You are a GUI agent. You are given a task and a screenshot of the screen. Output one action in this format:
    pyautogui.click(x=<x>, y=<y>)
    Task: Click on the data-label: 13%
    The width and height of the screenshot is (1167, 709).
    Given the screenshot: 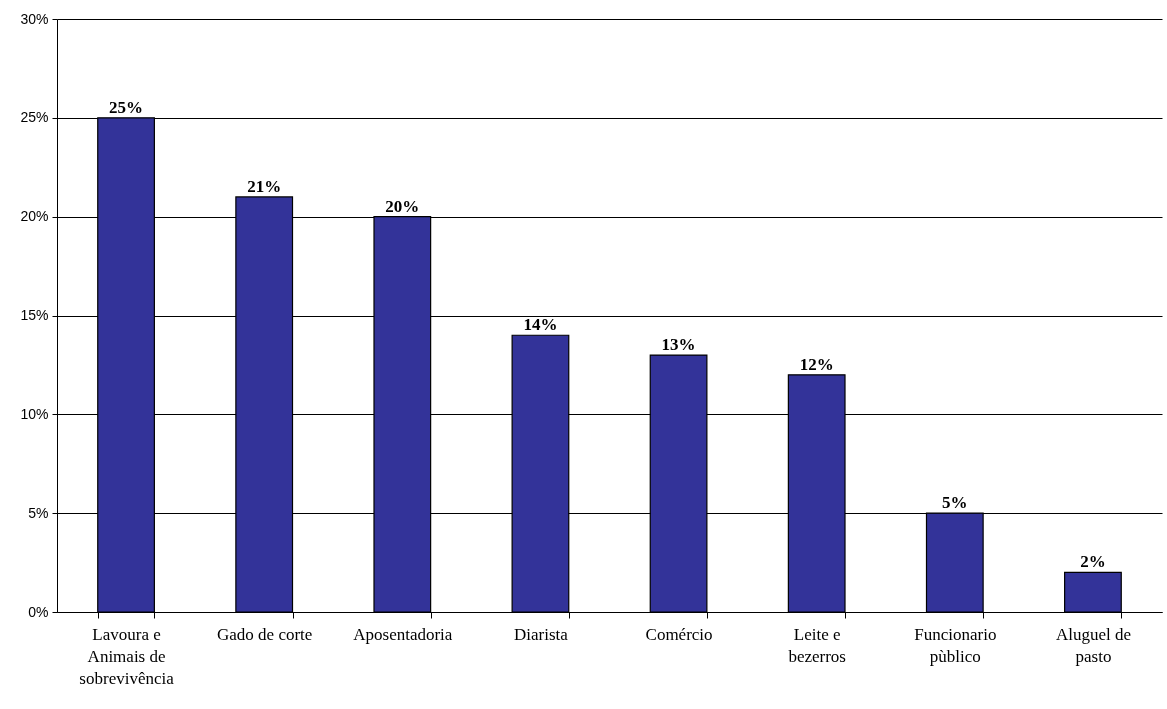 What is the action you would take?
    pyautogui.click(x=678, y=345)
    